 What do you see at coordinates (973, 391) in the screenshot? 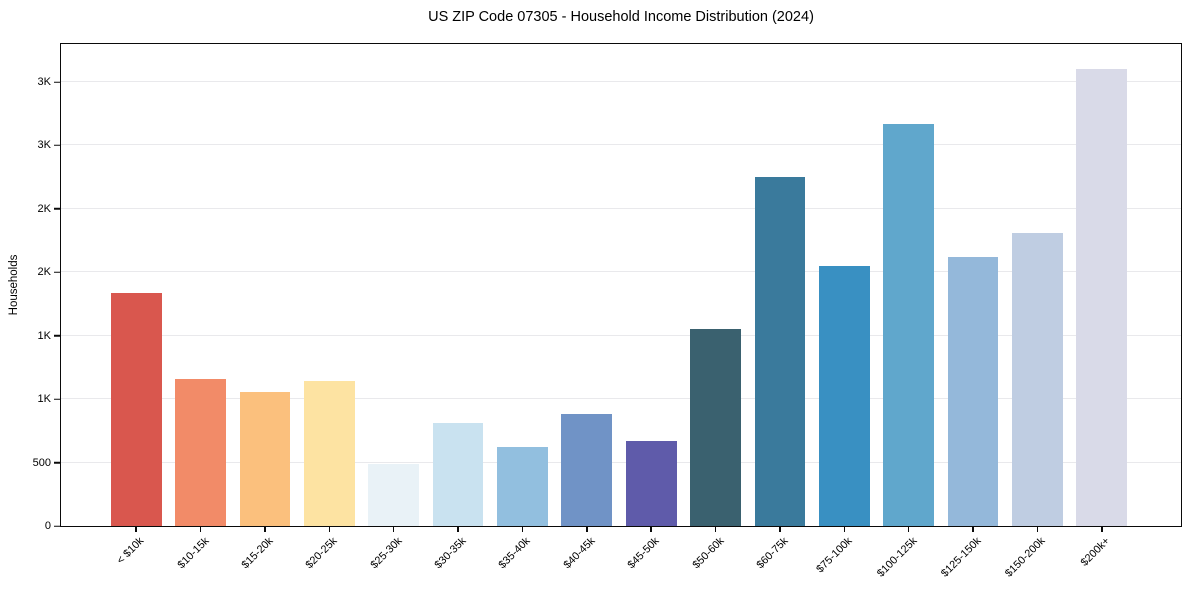
I see `bar-125150k` at bounding box center [973, 391].